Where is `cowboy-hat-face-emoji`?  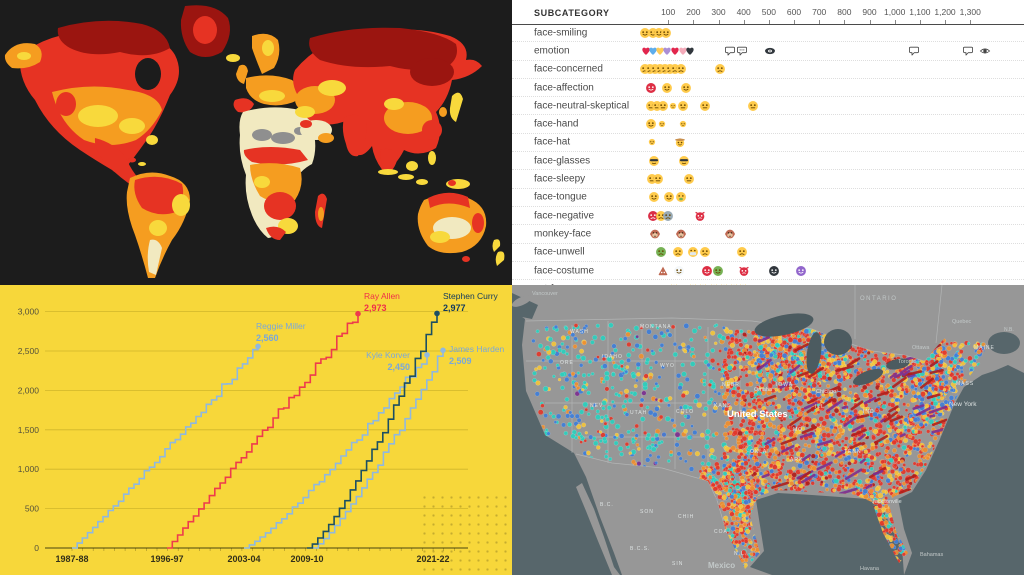 cowboy-hat-face-emoji is located at coordinates (680, 142).